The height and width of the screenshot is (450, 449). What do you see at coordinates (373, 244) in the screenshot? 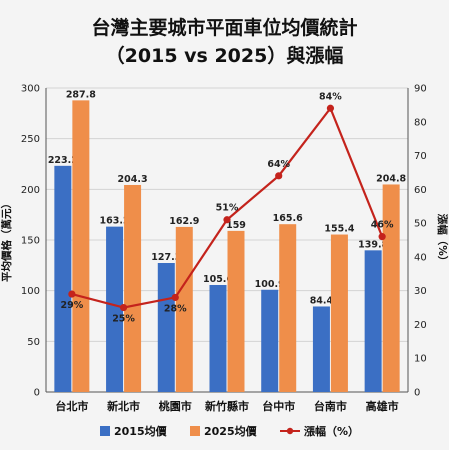
I see `bar-data-label: 139.8` at bounding box center [373, 244].